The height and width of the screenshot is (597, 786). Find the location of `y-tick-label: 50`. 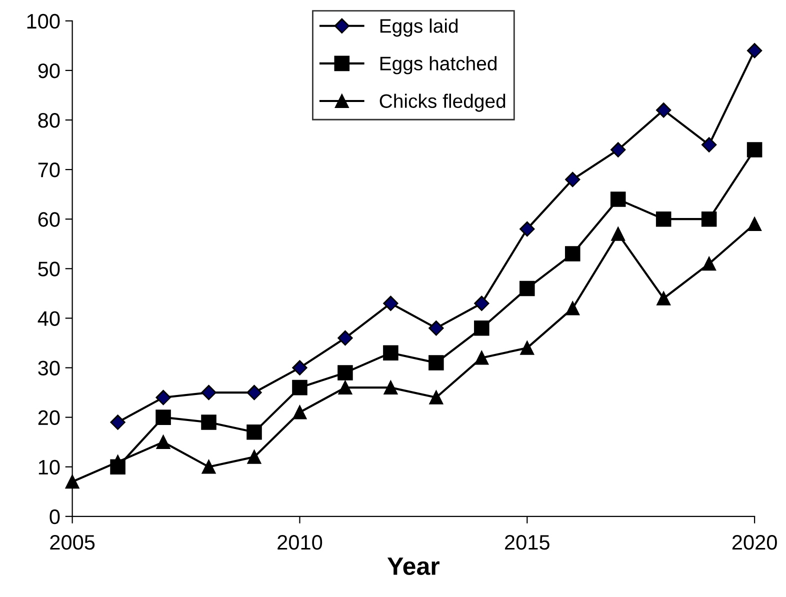

y-tick-label: 50 is located at coordinates (49, 269).